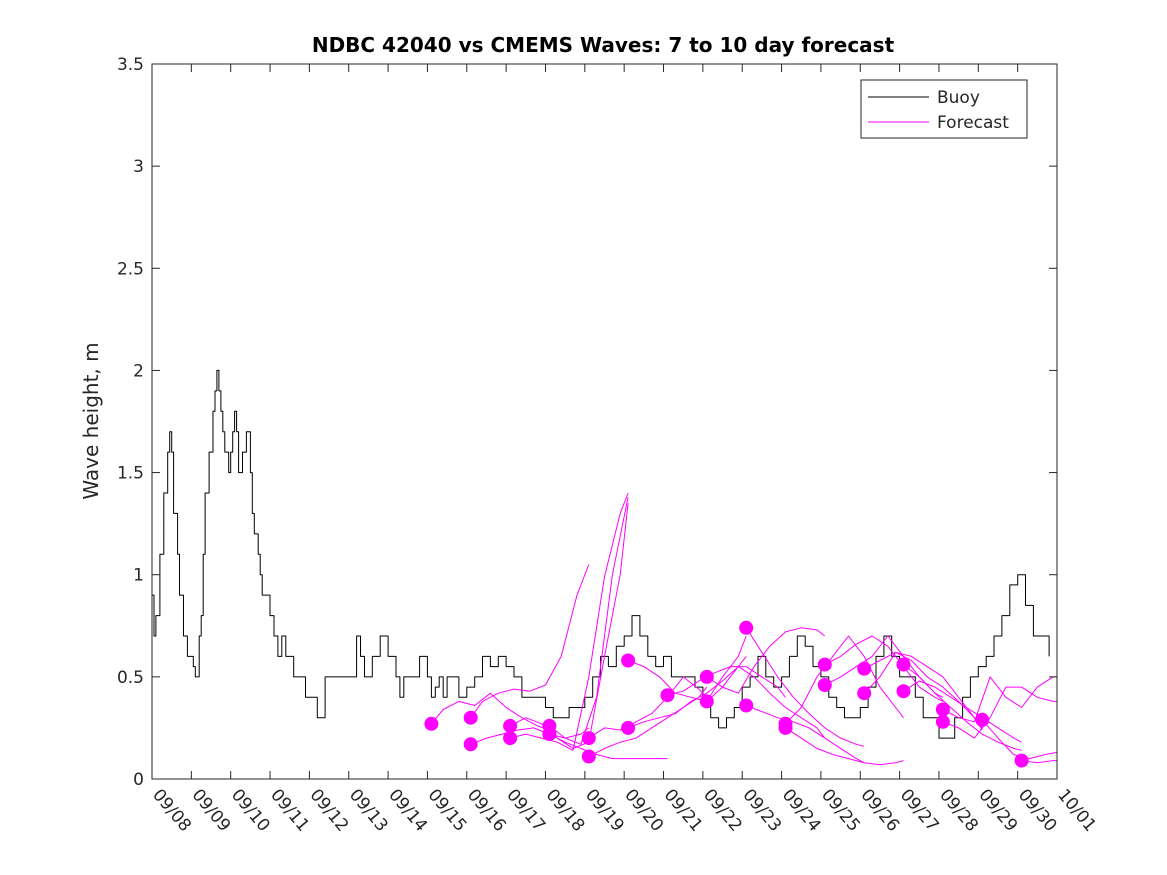  What do you see at coordinates (919, 810) in the screenshot?
I see `x-tick-label: 09/27` at bounding box center [919, 810].